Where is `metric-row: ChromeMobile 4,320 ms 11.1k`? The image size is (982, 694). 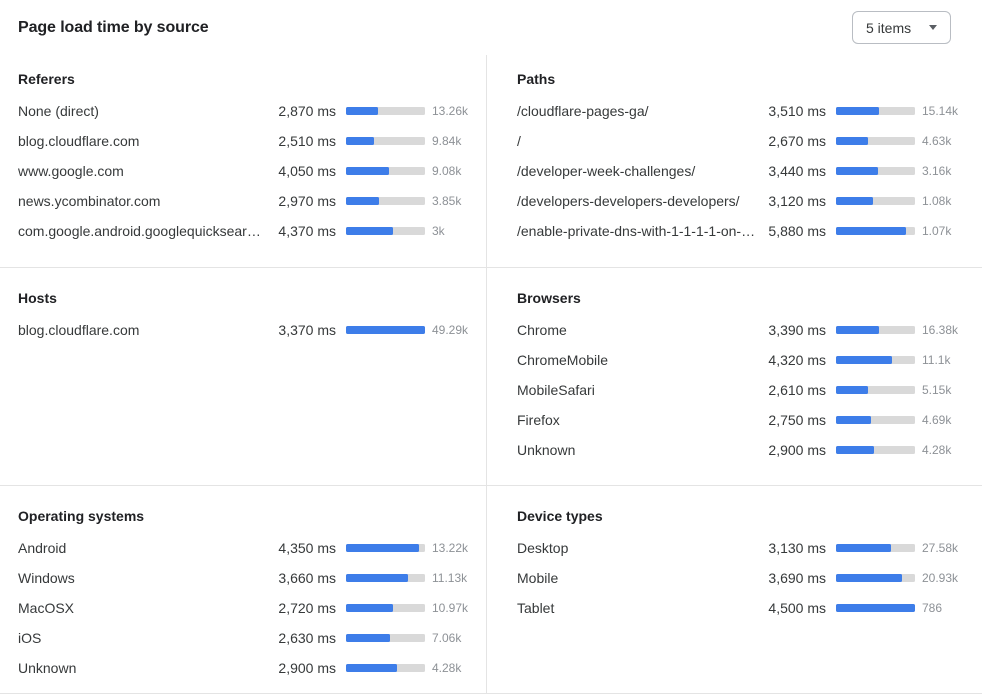 metric-row: ChromeMobile 4,320 ms 11.1k is located at coordinates (742, 360).